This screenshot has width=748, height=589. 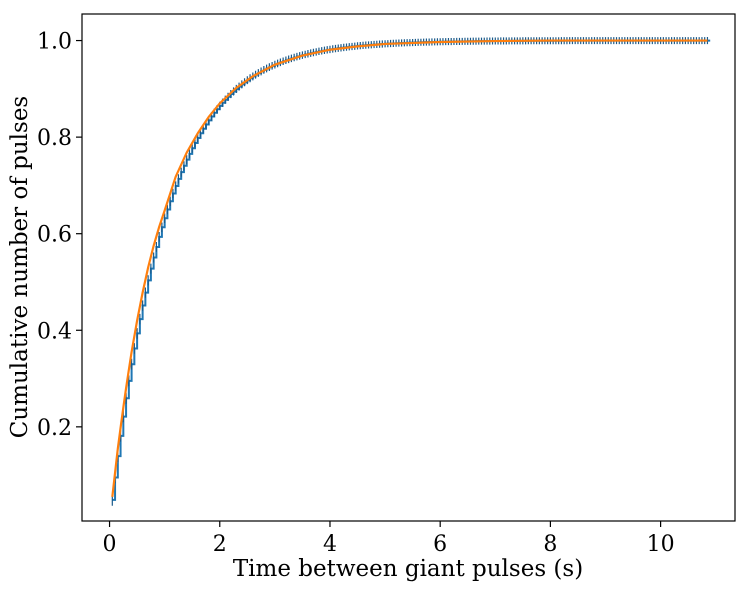 I want to click on x-axis-label: Time between giant pulses (s), so click(x=408, y=569).